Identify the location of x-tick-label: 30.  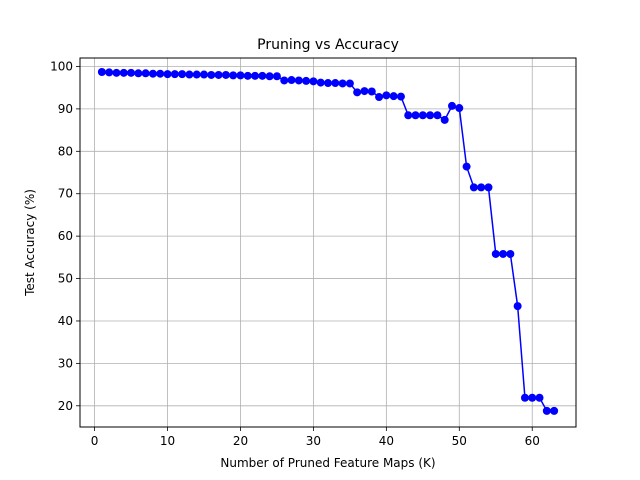
(313, 441).